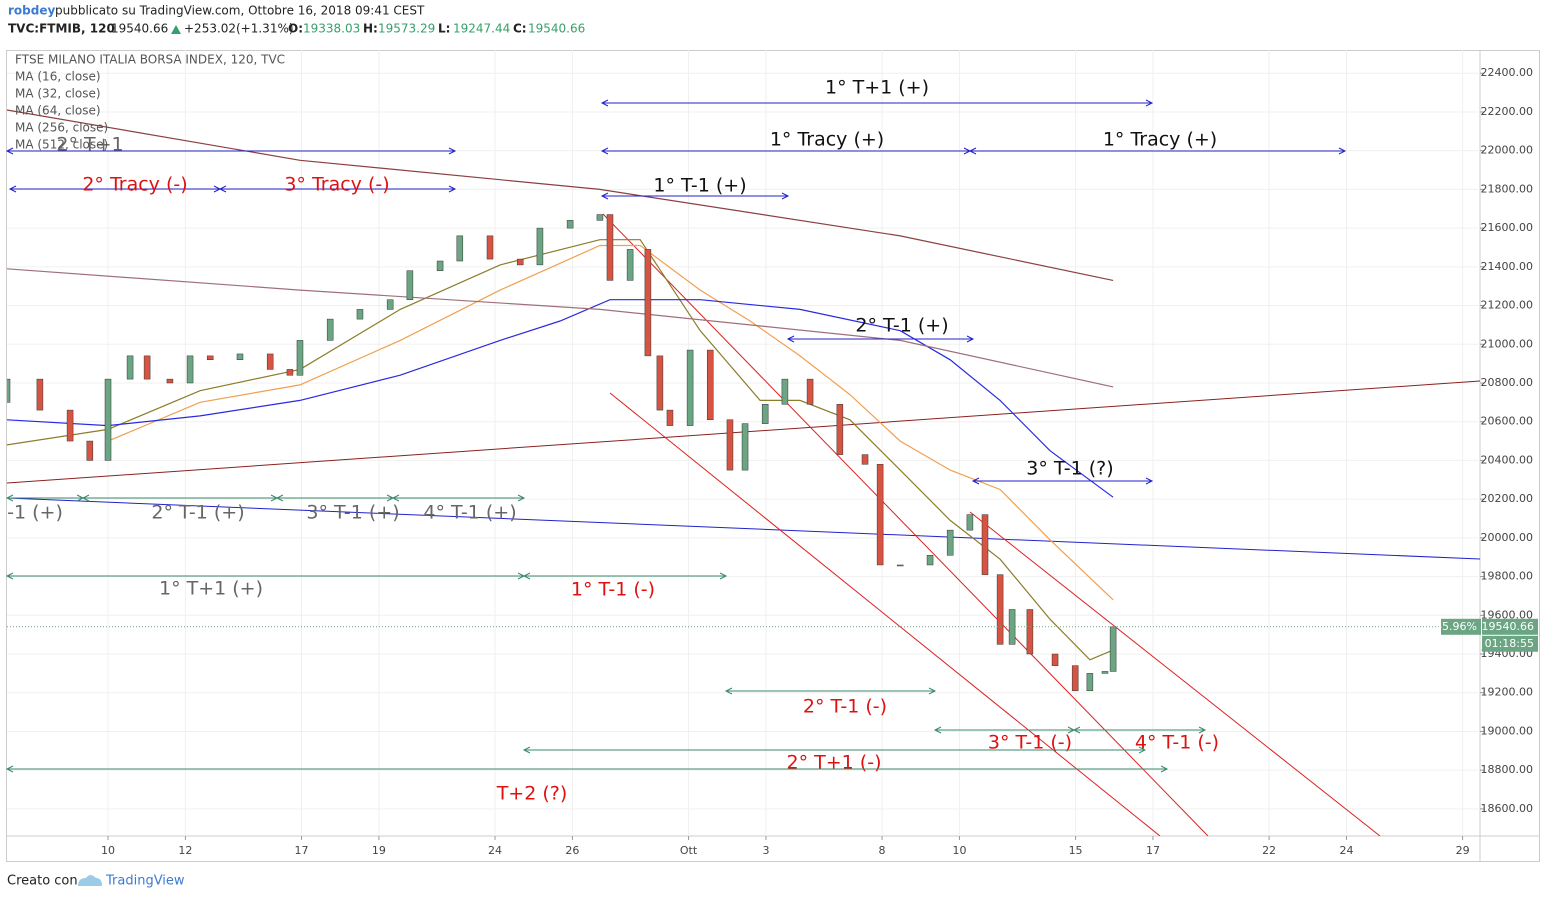  Describe the element at coordinates (89, 145) in the screenshot. I see `annotation: 2° T+1` at that location.